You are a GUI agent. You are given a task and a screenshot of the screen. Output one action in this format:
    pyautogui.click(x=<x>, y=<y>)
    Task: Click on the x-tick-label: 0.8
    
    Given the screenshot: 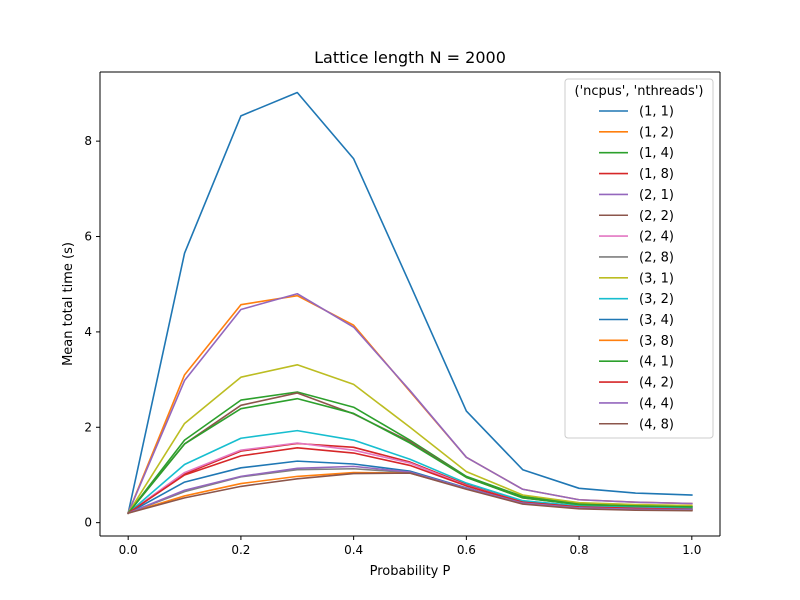 What is the action you would take?
    pyautogui.click(x=579, y=550)
    